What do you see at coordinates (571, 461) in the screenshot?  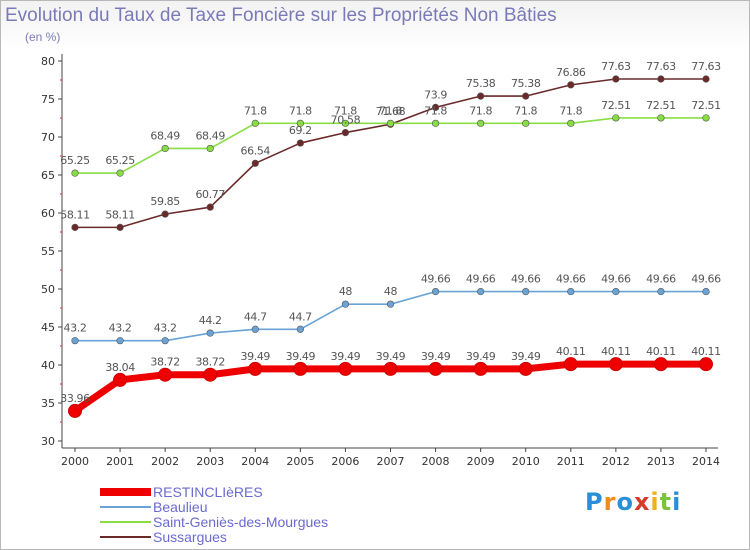 I see `x-tick-label: 2011` at bounding box center [571, 461].